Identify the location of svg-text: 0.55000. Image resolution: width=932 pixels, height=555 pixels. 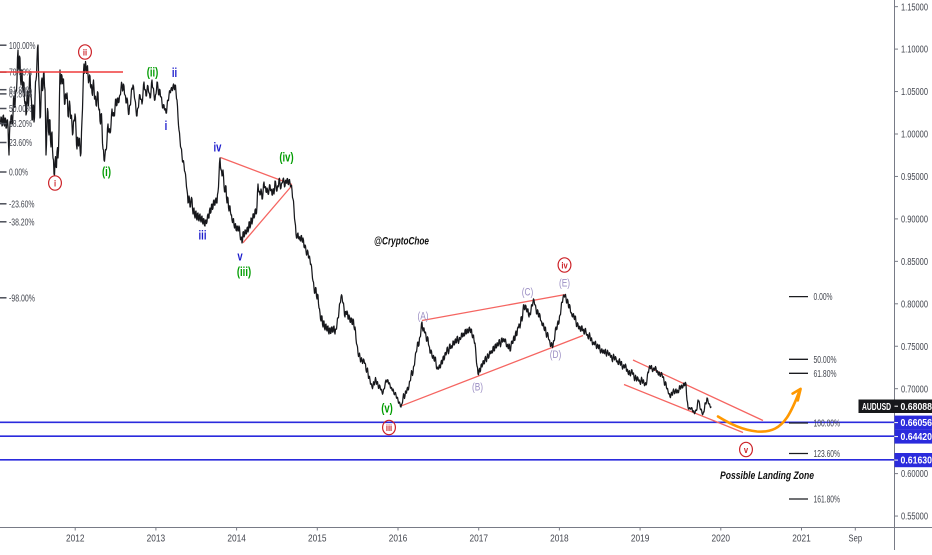
(914, 517).